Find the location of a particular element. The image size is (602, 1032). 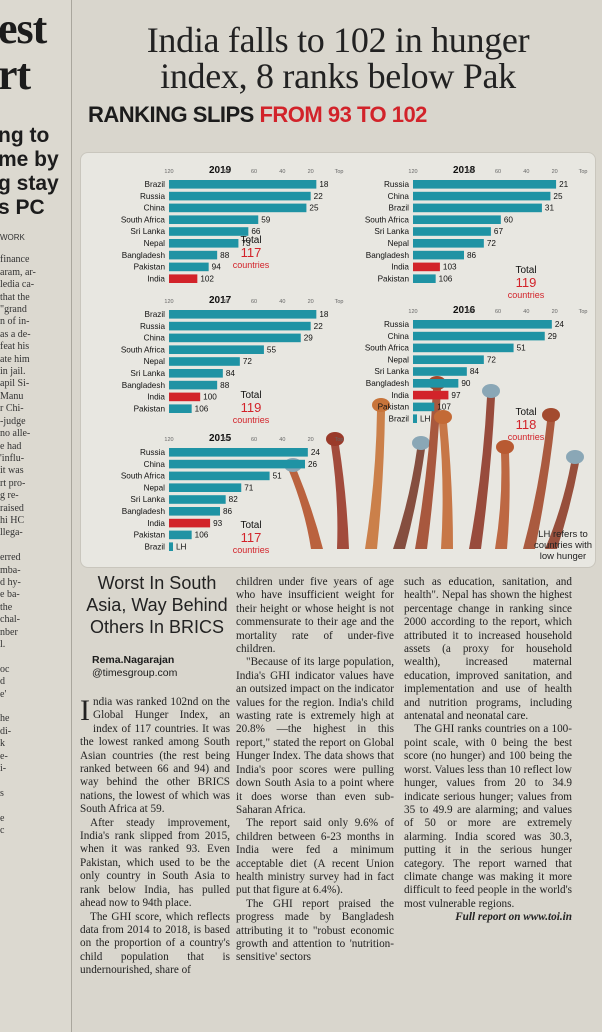

rank-value-label: 59 is located at coordinates (266, 219).